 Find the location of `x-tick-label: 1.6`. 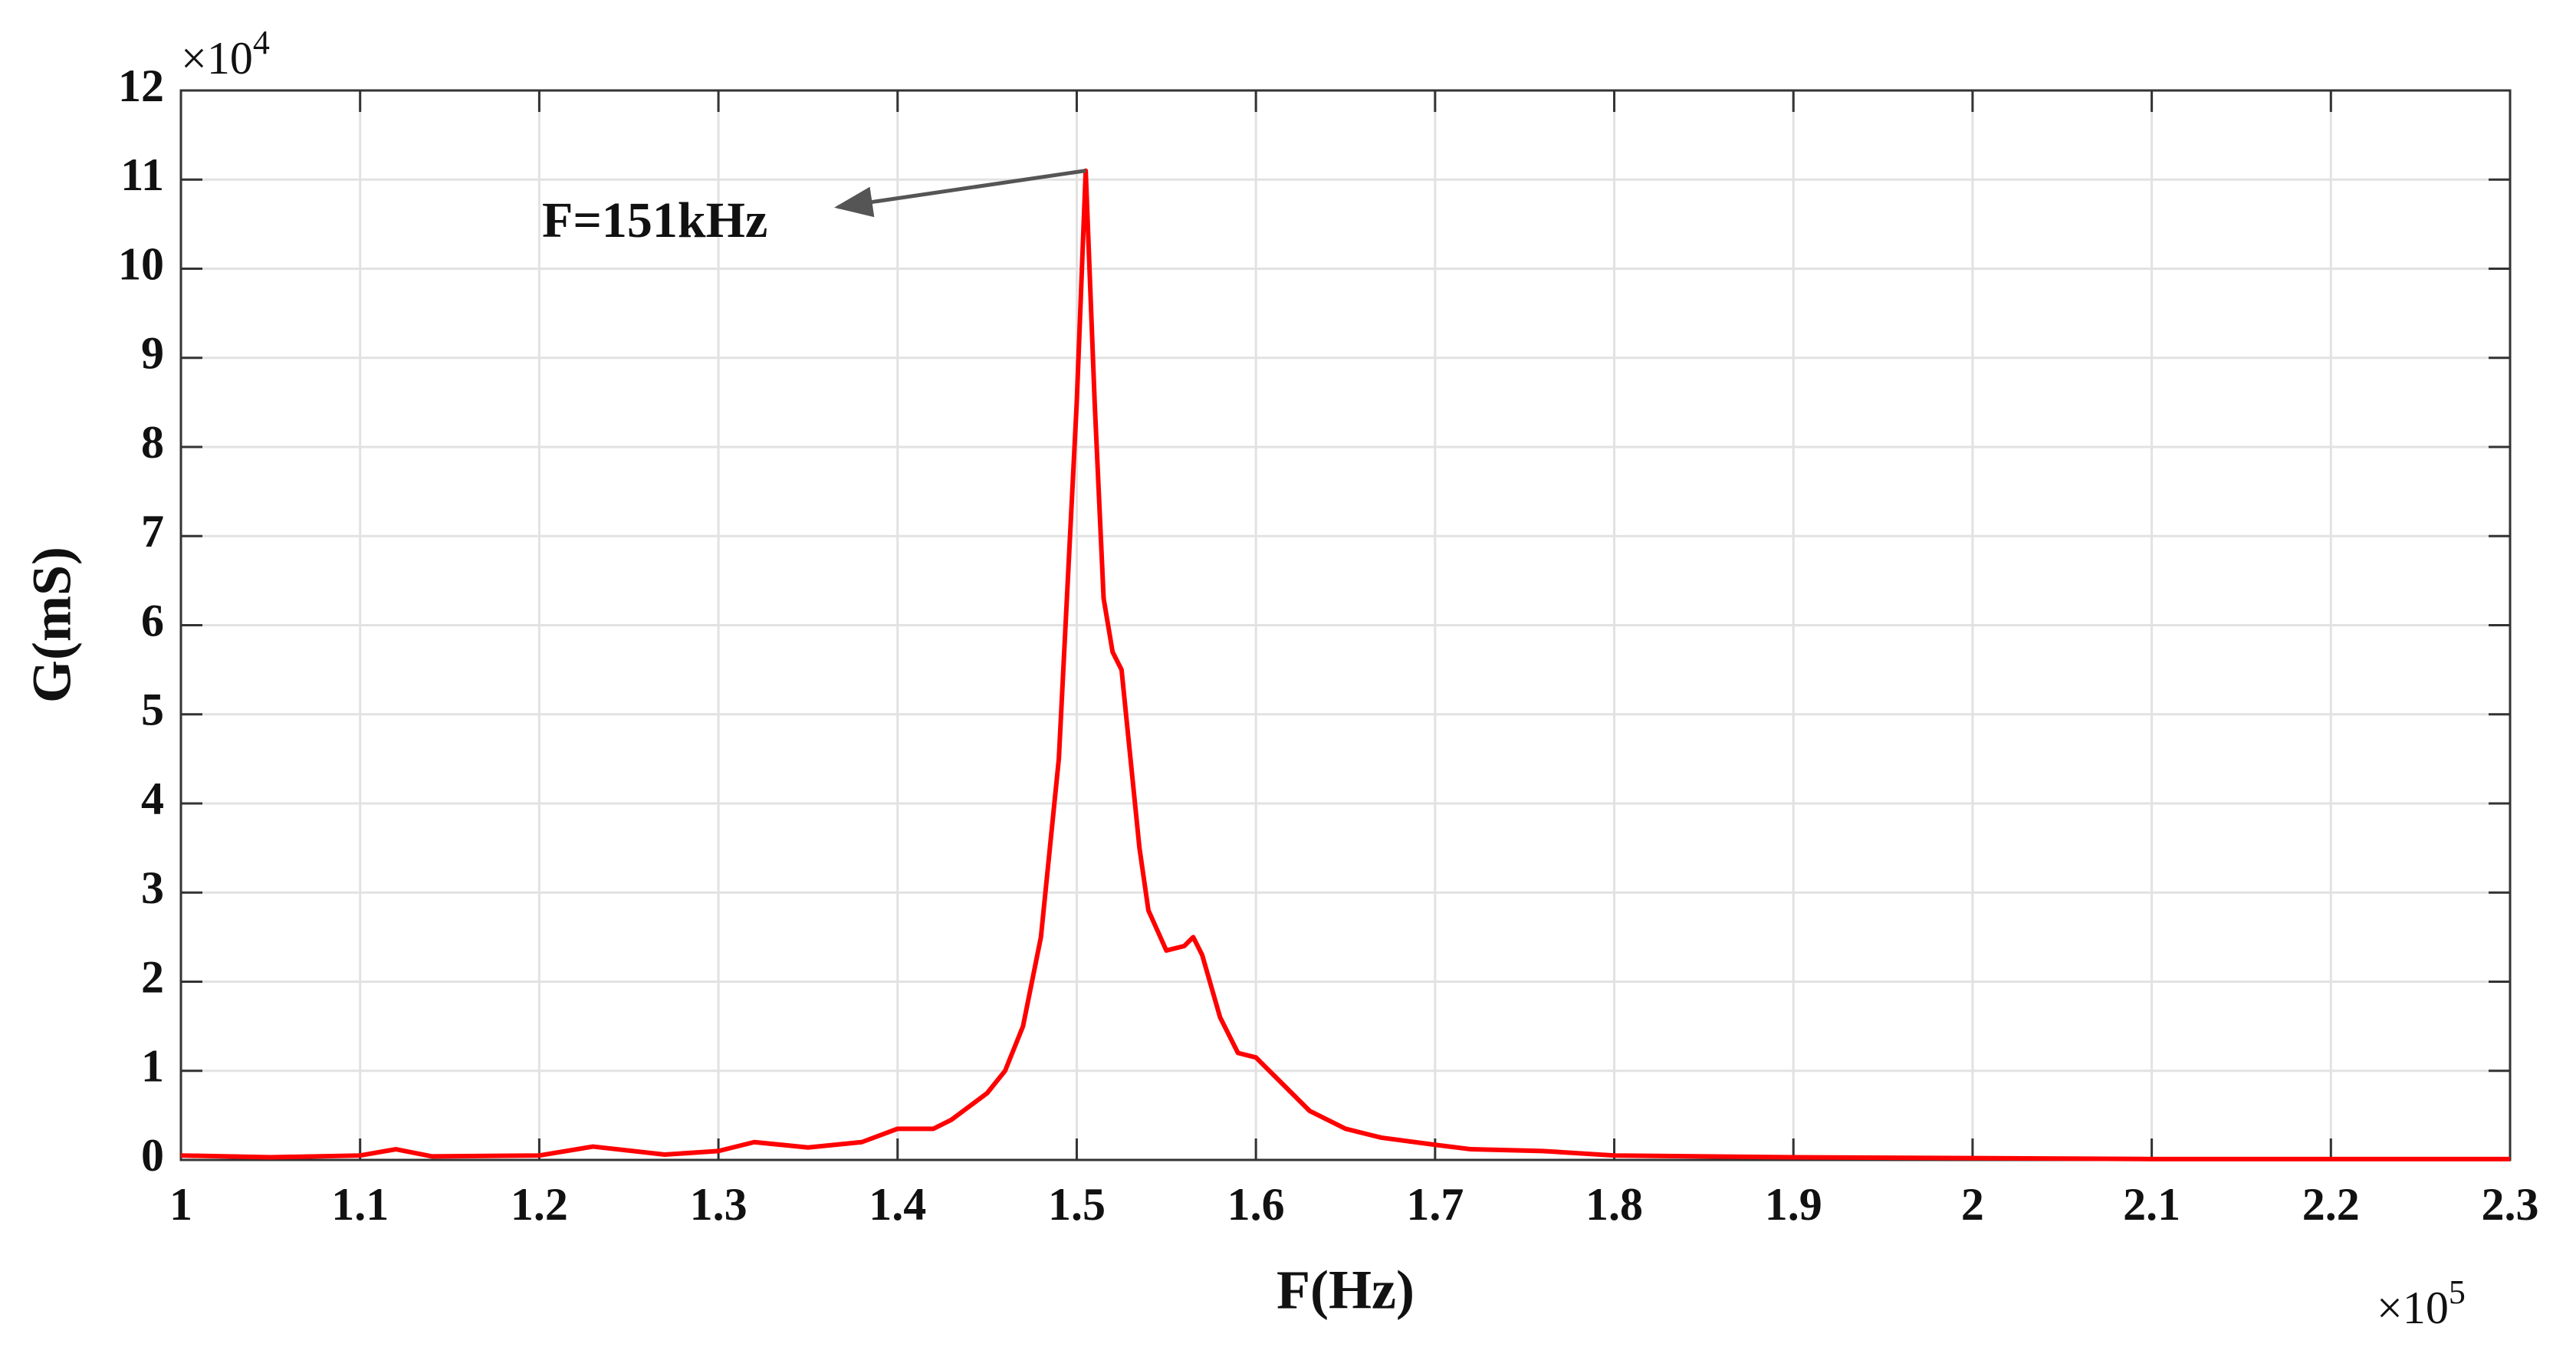

x-tick-label: 1.6 is located at coordinates (1256, 1204).